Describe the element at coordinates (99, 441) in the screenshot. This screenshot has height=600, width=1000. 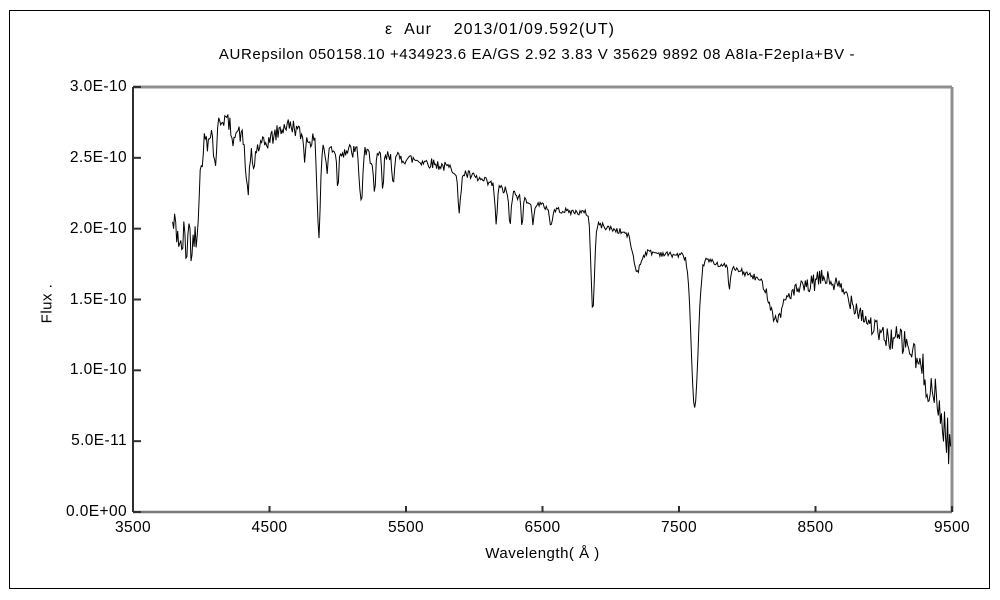
I see `y-tick-label: 5.0E-11` at that location.